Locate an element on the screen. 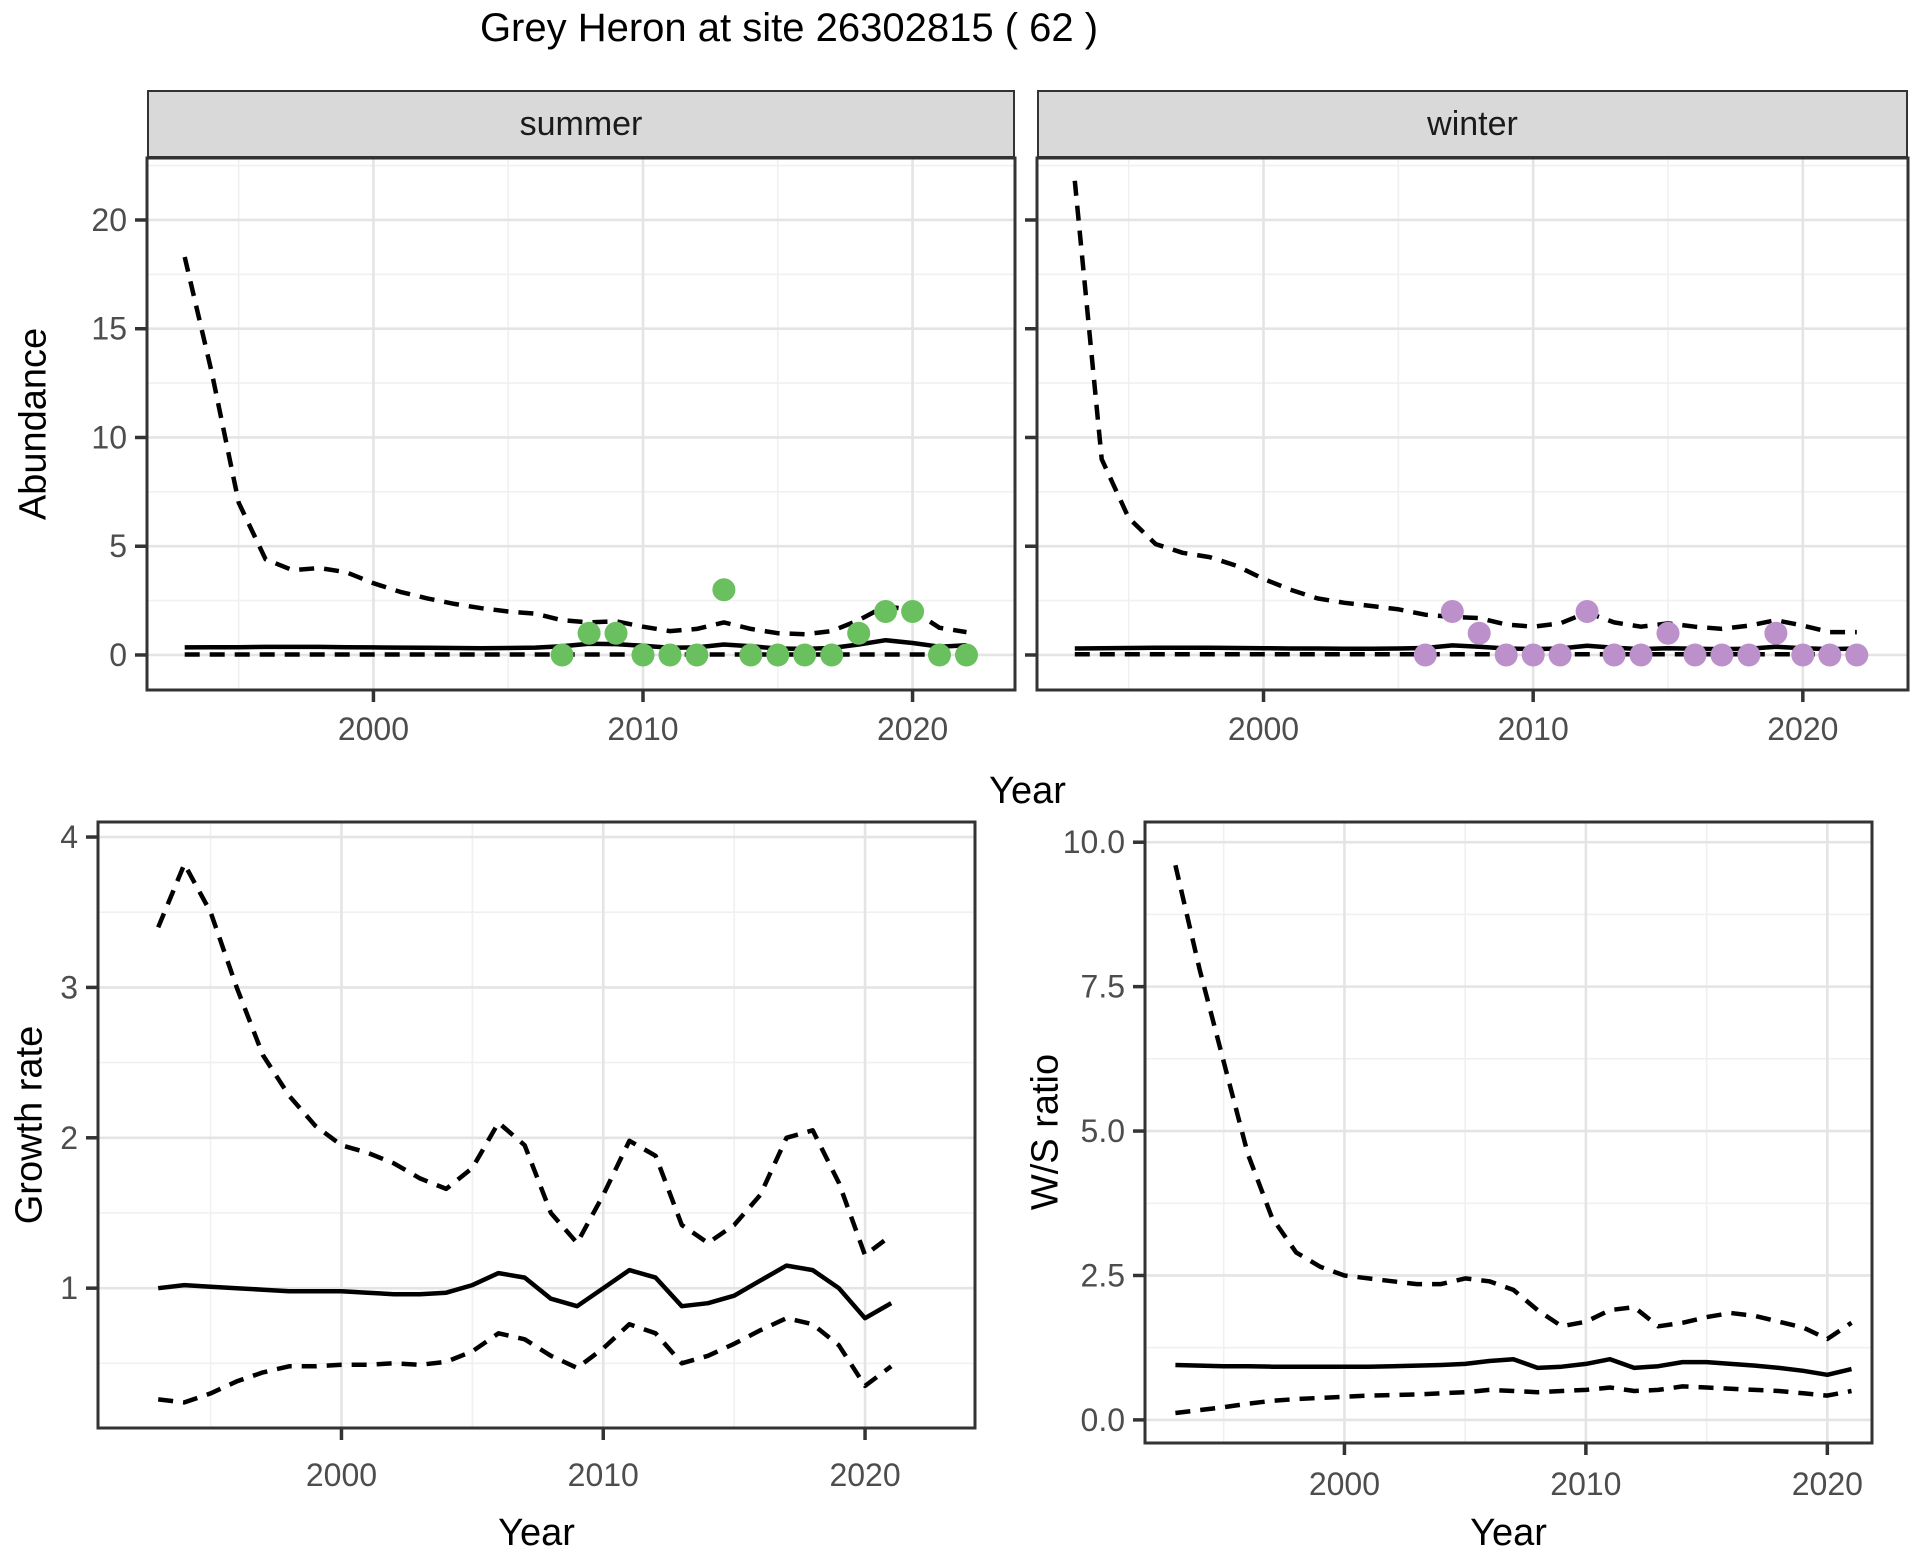 The height and width of the screenshot is (1560, 1920). facet-strip-winter: winter is located at coordinates (1472, 124).